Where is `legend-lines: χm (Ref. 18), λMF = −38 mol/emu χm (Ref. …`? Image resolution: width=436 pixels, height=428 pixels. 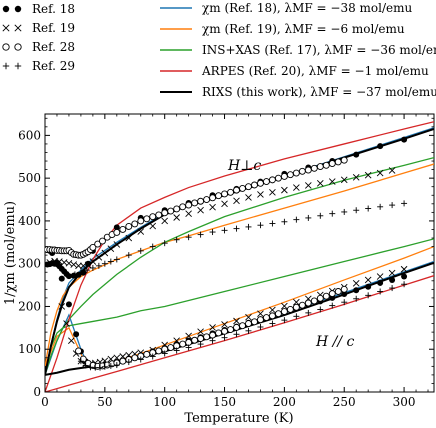 legend-lines: χm (Ref. 18), λMF = −38 mol/emu χm (Ref. … is located at coordinates (298, 50).